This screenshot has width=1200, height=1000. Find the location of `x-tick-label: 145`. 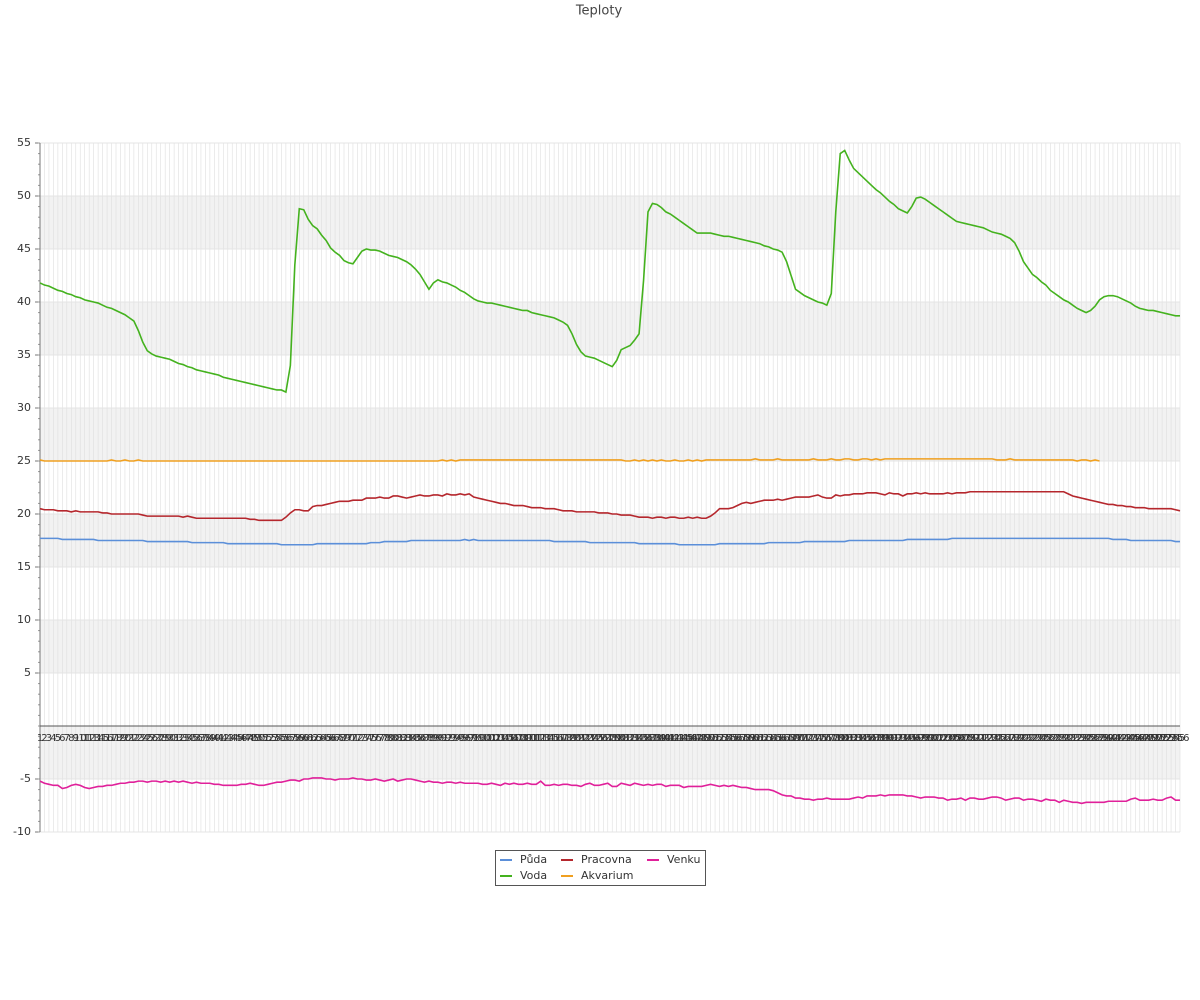

x-tick-label: 145 is located at coordinates (683, 738).